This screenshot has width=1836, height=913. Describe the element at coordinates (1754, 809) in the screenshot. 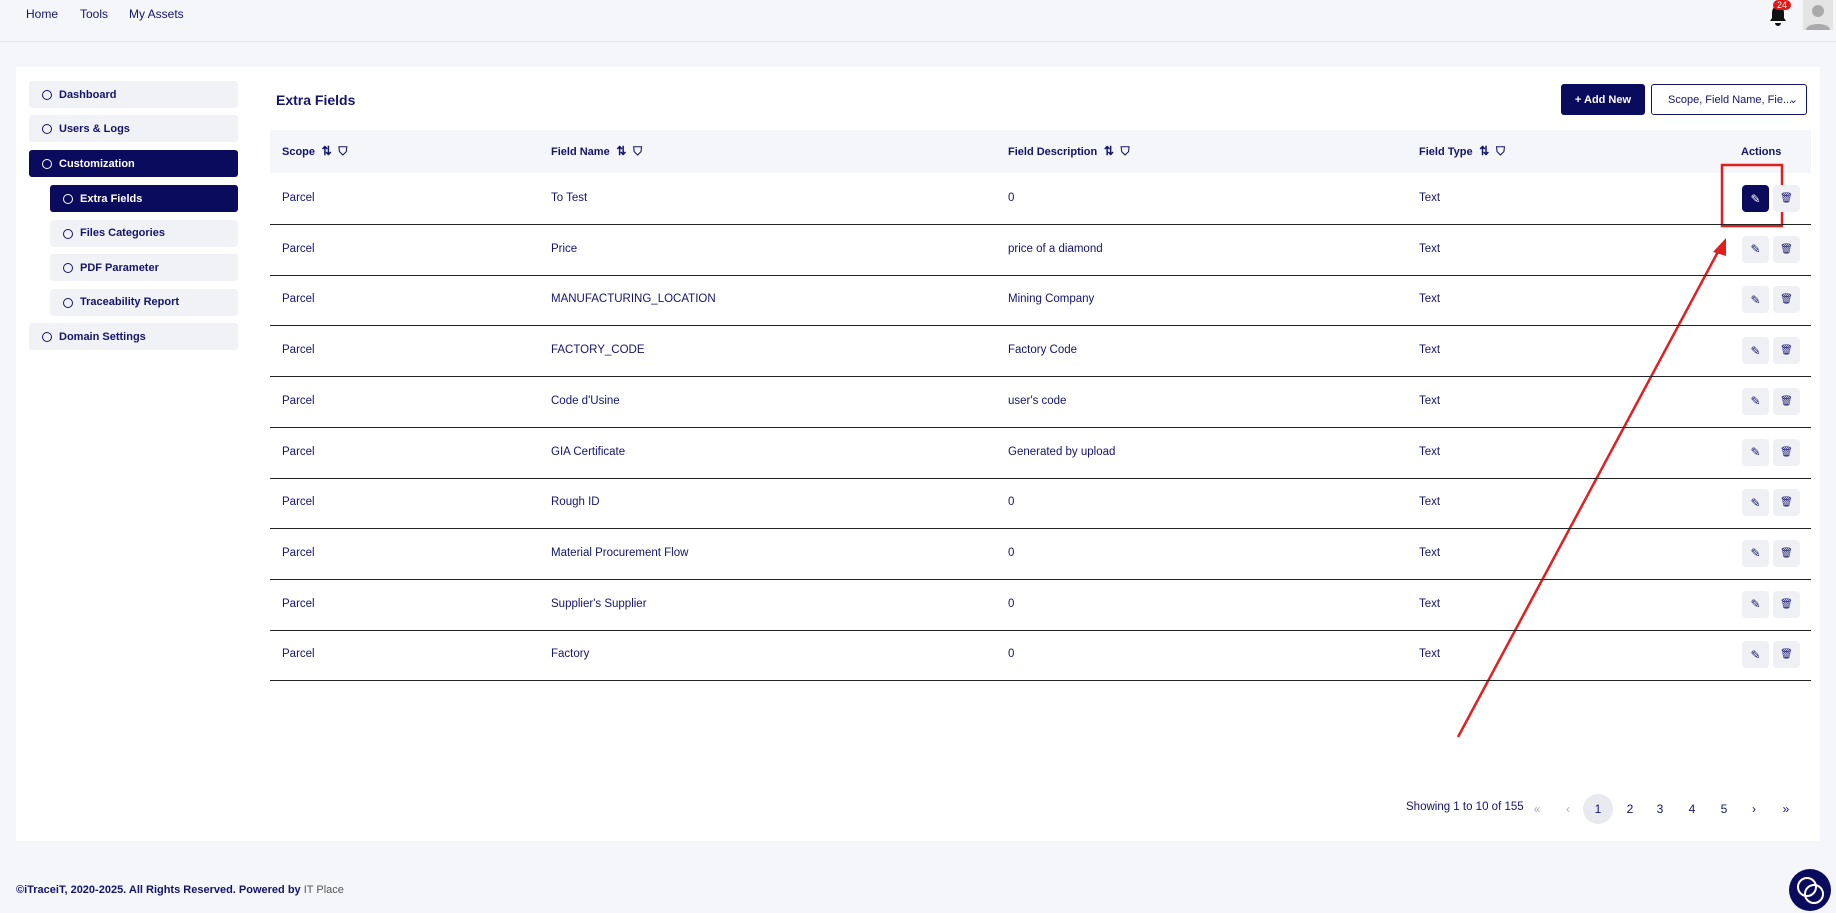

I see `page-button: ›` at that location.